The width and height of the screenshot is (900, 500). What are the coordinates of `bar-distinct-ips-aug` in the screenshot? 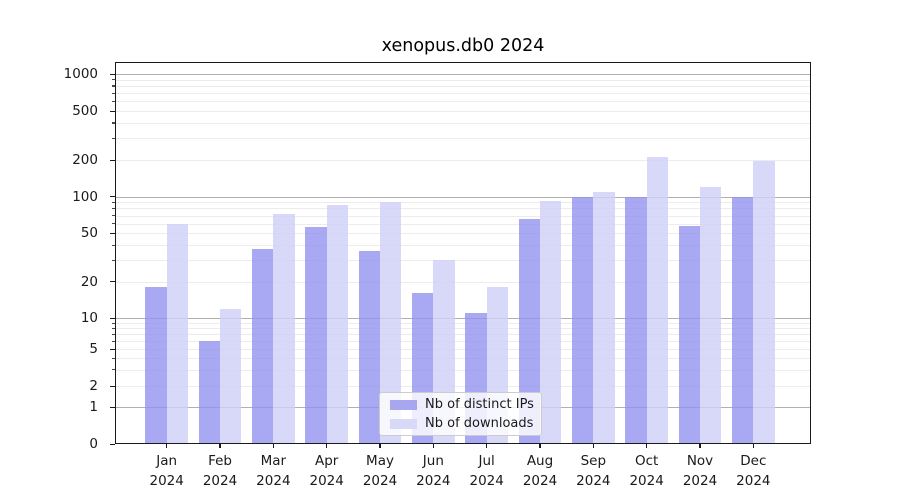 It's located at (529, 331).